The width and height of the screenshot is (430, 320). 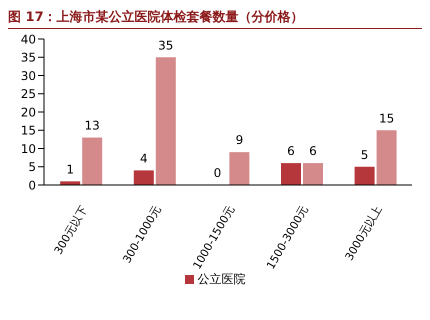 What do you see at coordinates (221, 279) in the screenshot?
I see `legend-label: 公立医院` at bounding box center [221, 279].